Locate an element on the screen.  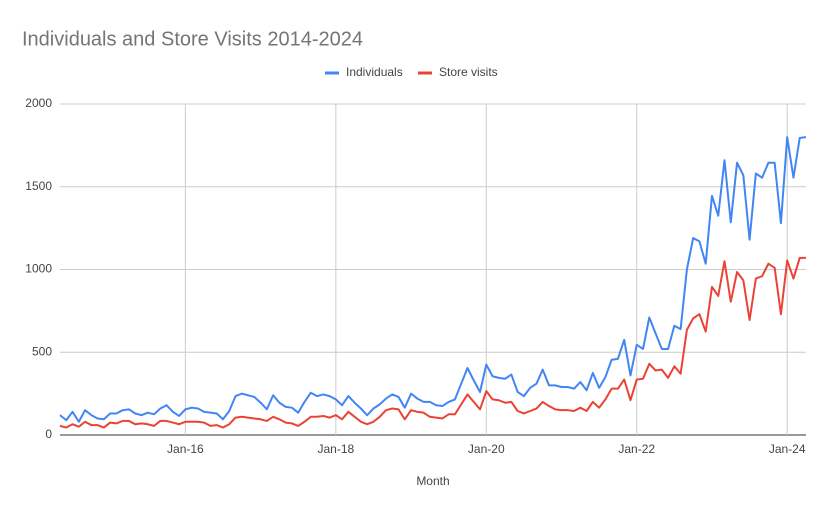
y-tick-label: 1500 is located at coordinates (38, 186).